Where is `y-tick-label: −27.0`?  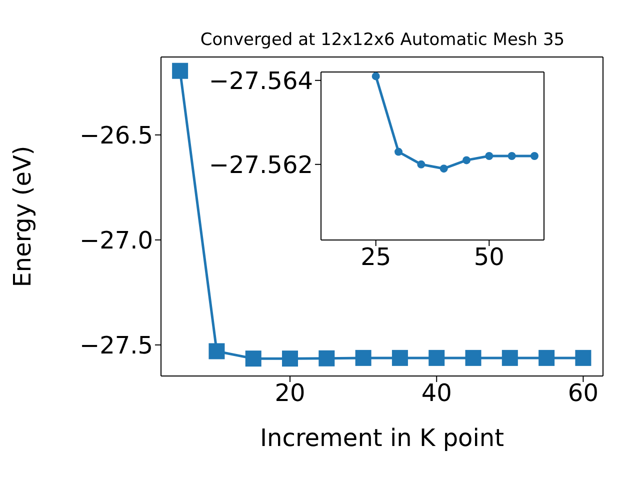
y-tick-label: −27.0 is located at coordinates (116, 240).